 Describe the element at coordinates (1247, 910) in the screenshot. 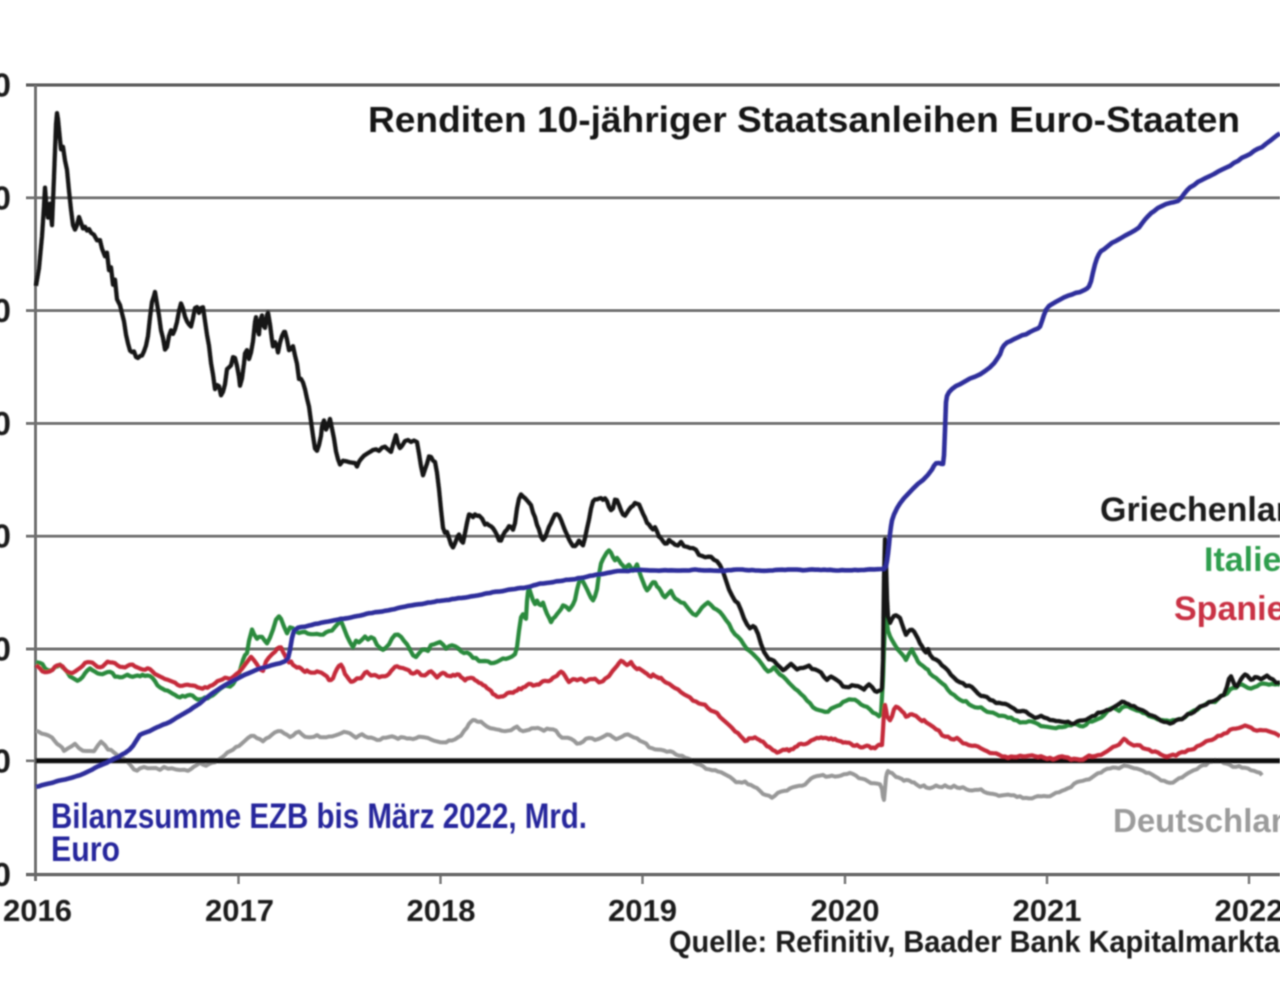

I see `svg-text: 2022` at that location.